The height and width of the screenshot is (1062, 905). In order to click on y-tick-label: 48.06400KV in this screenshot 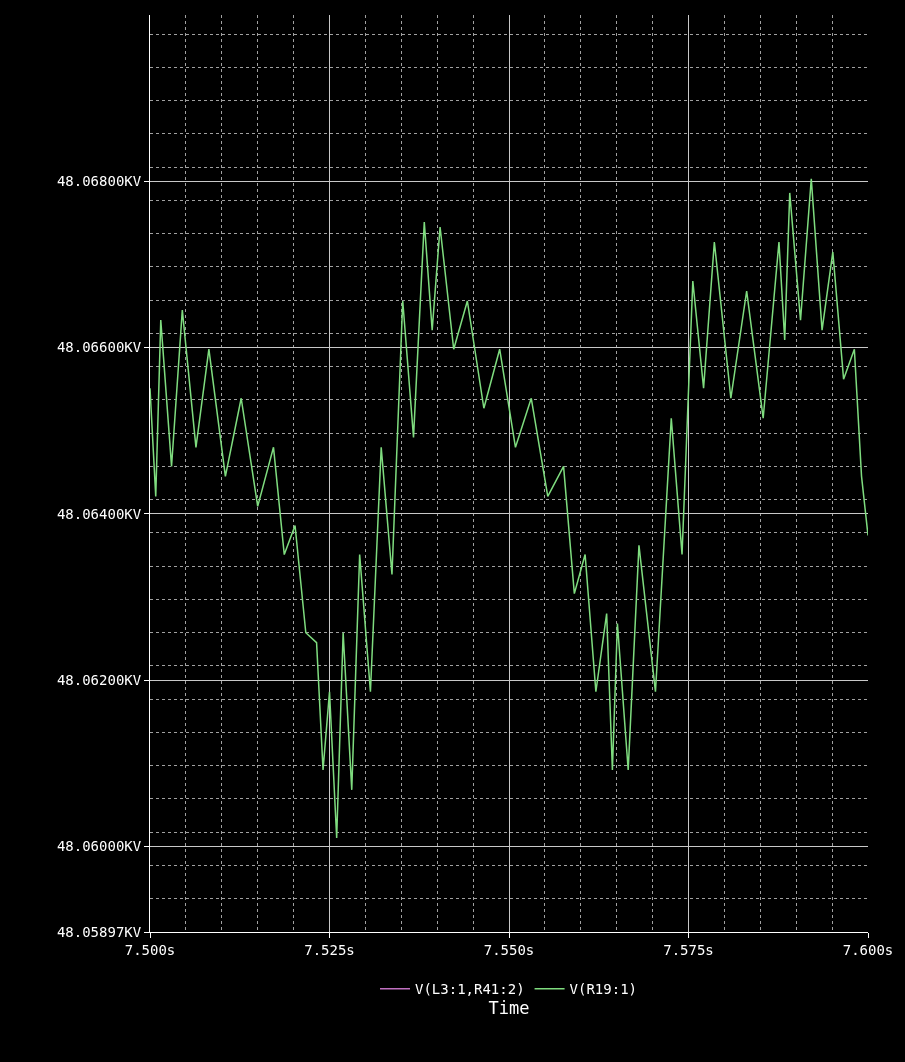, I will do `click(99, 513)`.